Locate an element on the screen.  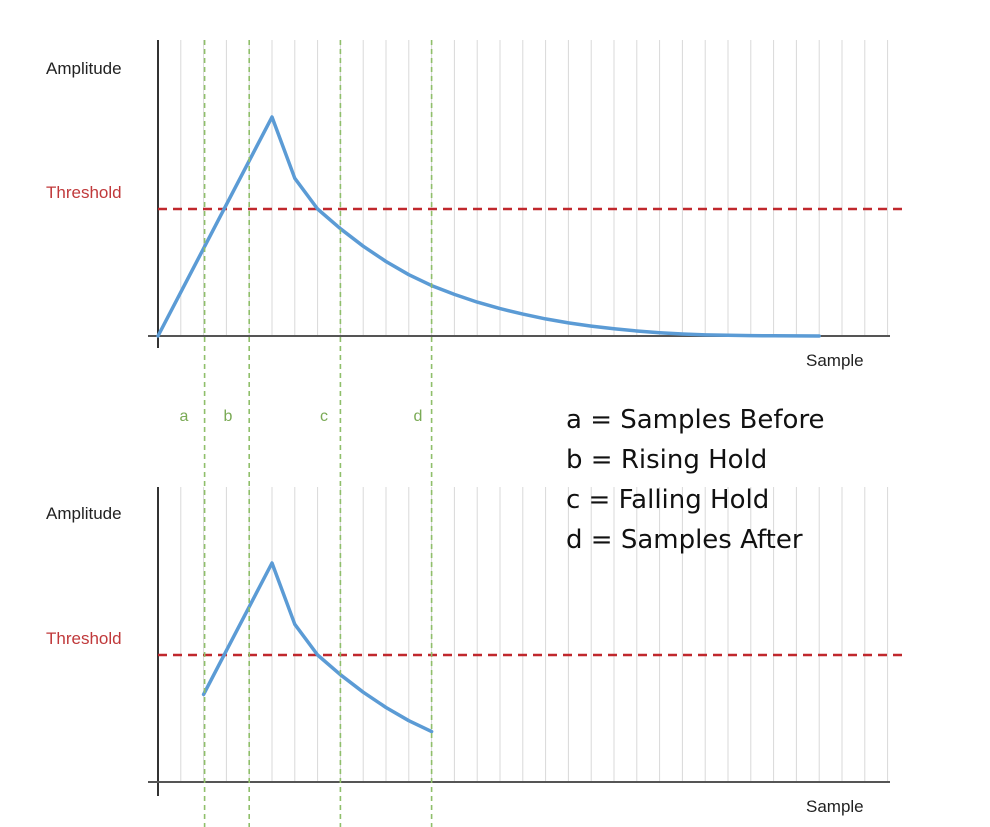
marker-label-b: b is located at coordinates (228, 416).